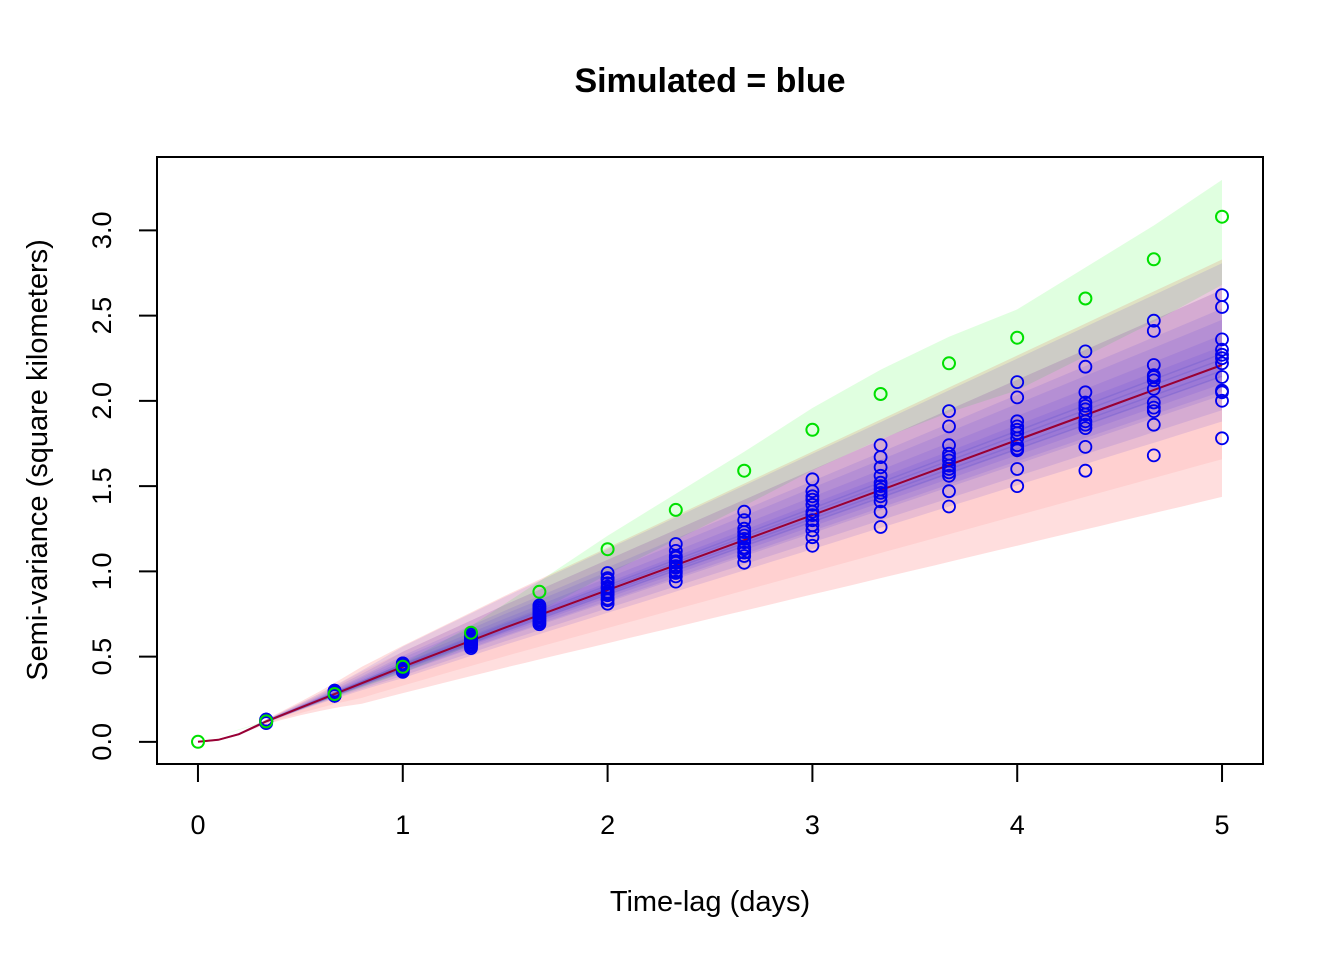 The image size is (1344, 960). Describe the element at coordinates (102, 657) in the screenshot. I see `y-tick-label: 0.5` at that location.